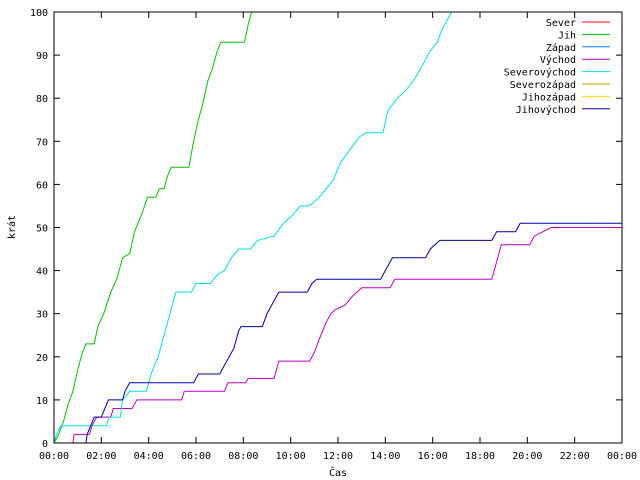 The width and height of the screenshot is (640, 480). What do you see at coordinates (540, 73) in the screenshot?
I see `legend-label: Severovýchod` at bounding box center [540, 73].